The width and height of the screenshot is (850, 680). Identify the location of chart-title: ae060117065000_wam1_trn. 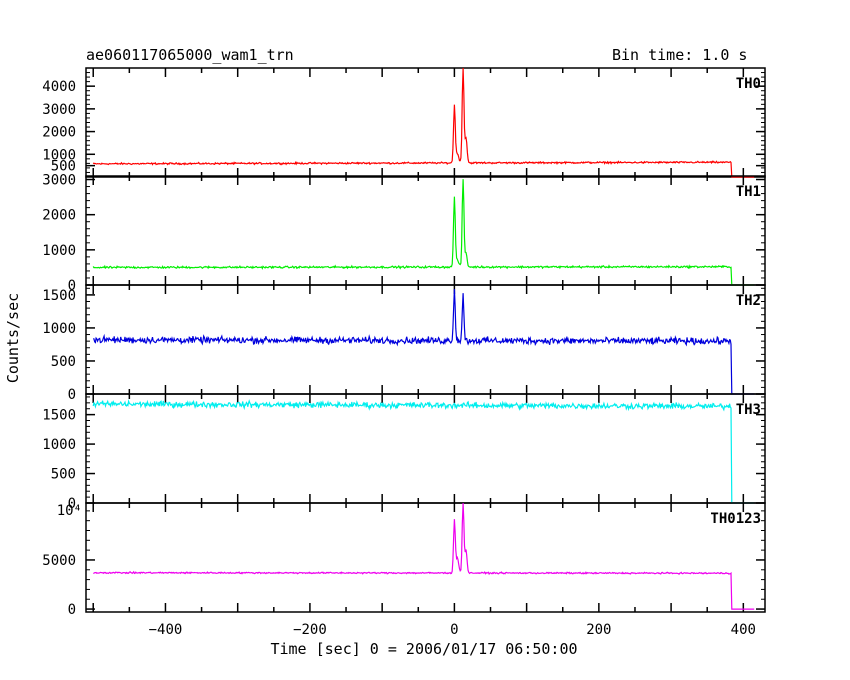
(190, 55).